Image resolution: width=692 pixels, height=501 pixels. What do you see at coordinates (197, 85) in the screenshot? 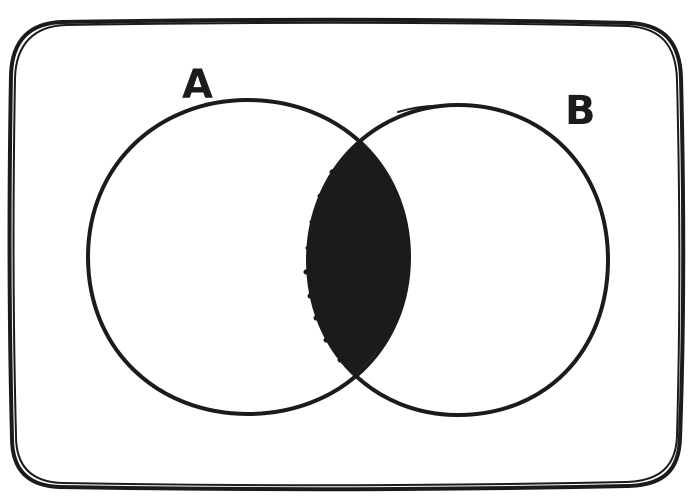
I see `set-a-label: A` at bounding box center [197, 85].